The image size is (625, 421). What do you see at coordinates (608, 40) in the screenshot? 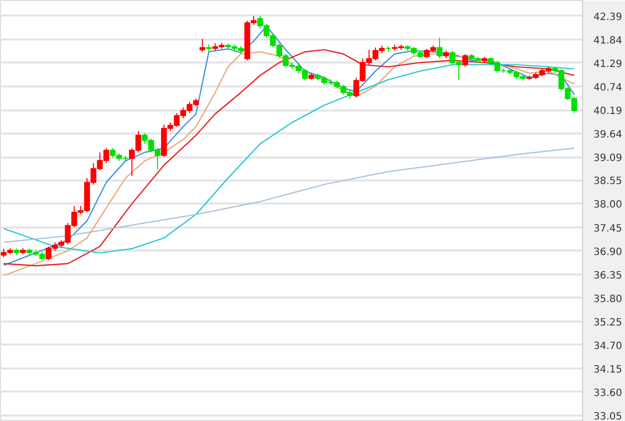
I see `y-tick-label: 41.84` at bounding box center [608, 40].